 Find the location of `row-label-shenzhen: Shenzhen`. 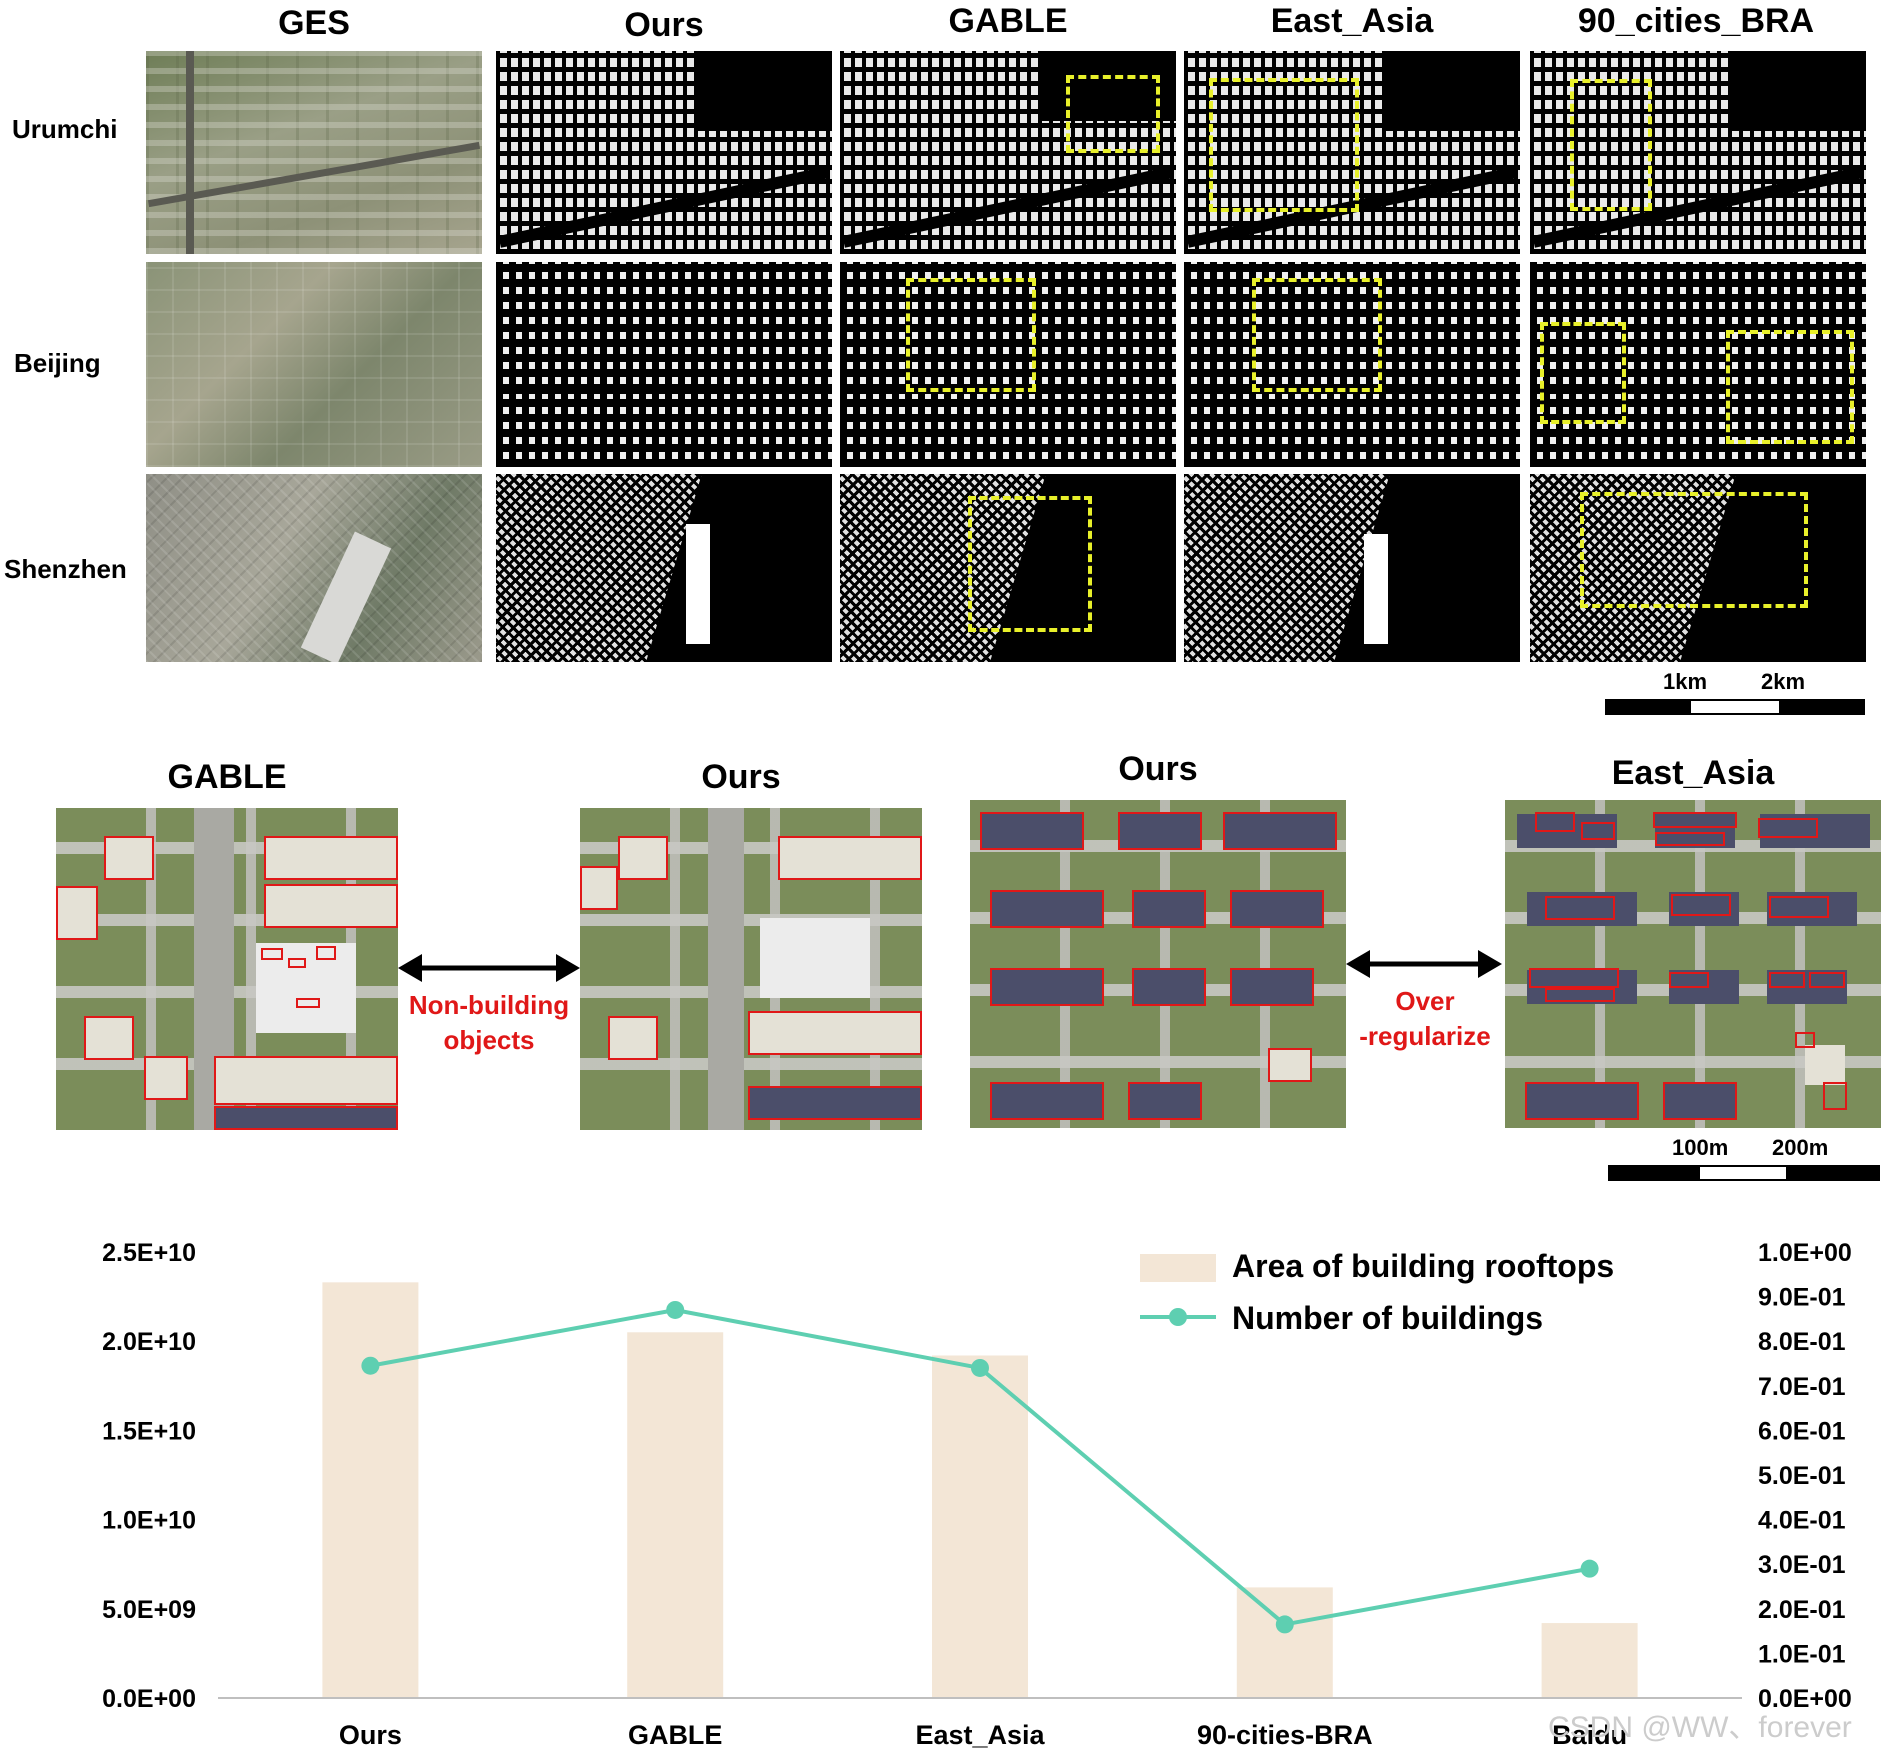

row-label-shenzhen: Shenzhen is located at coordinates (65, 569).